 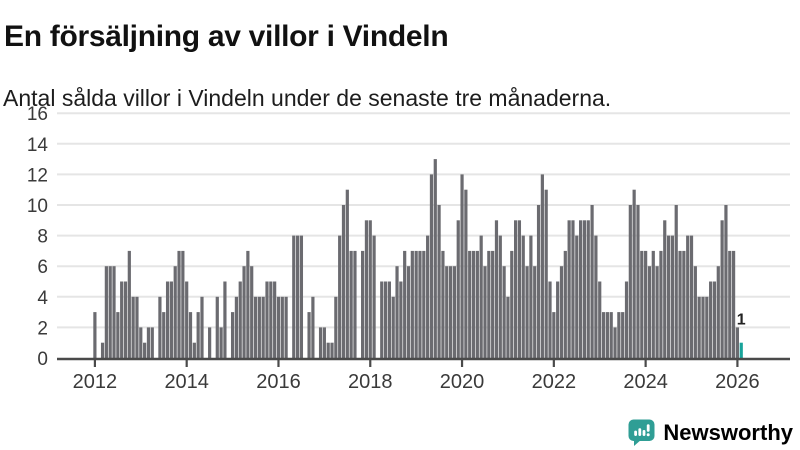 I want to click on y-axis-label: 2, so click(x=42, y=328).